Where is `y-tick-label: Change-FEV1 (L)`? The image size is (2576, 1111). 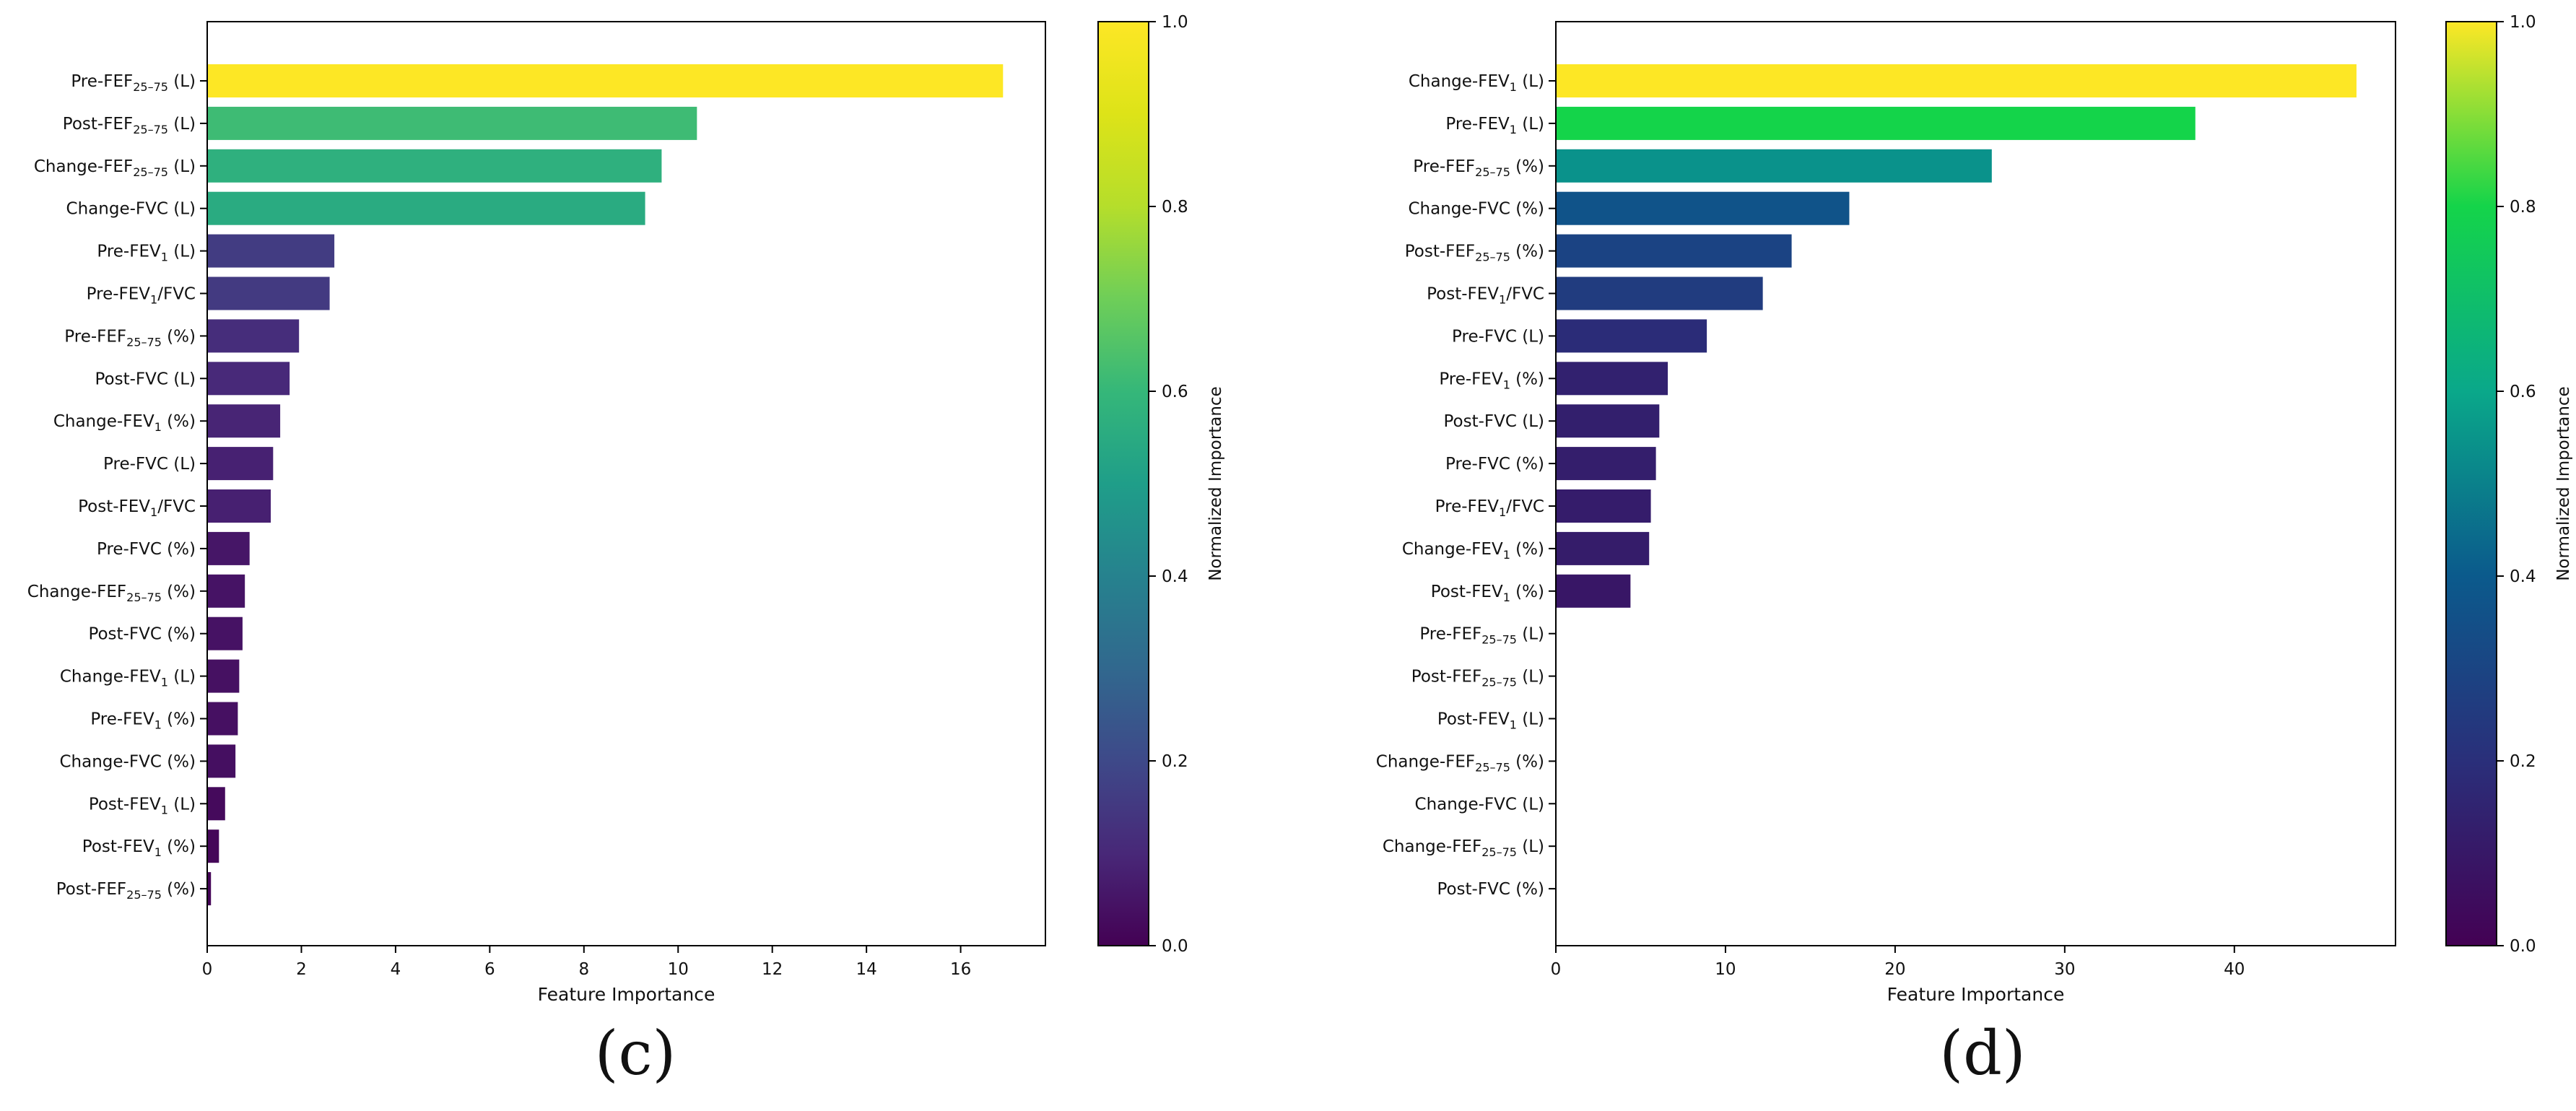
y-tick-label: Change-FEV1 (L) is located at coordinates (128, 678).